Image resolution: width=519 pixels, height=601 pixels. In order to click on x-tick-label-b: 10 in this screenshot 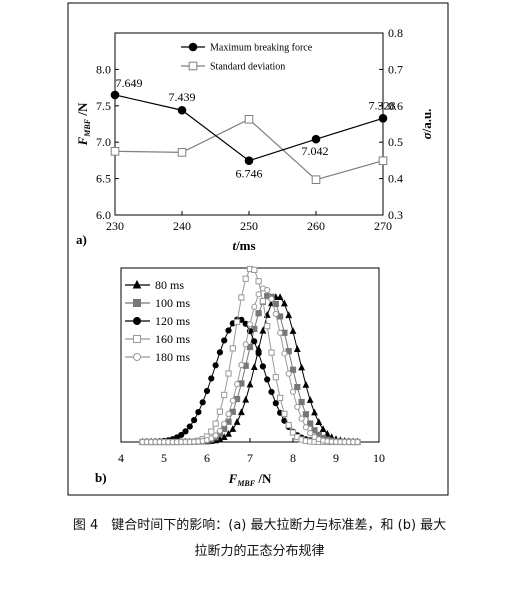, I will do `click(379, 458)`.